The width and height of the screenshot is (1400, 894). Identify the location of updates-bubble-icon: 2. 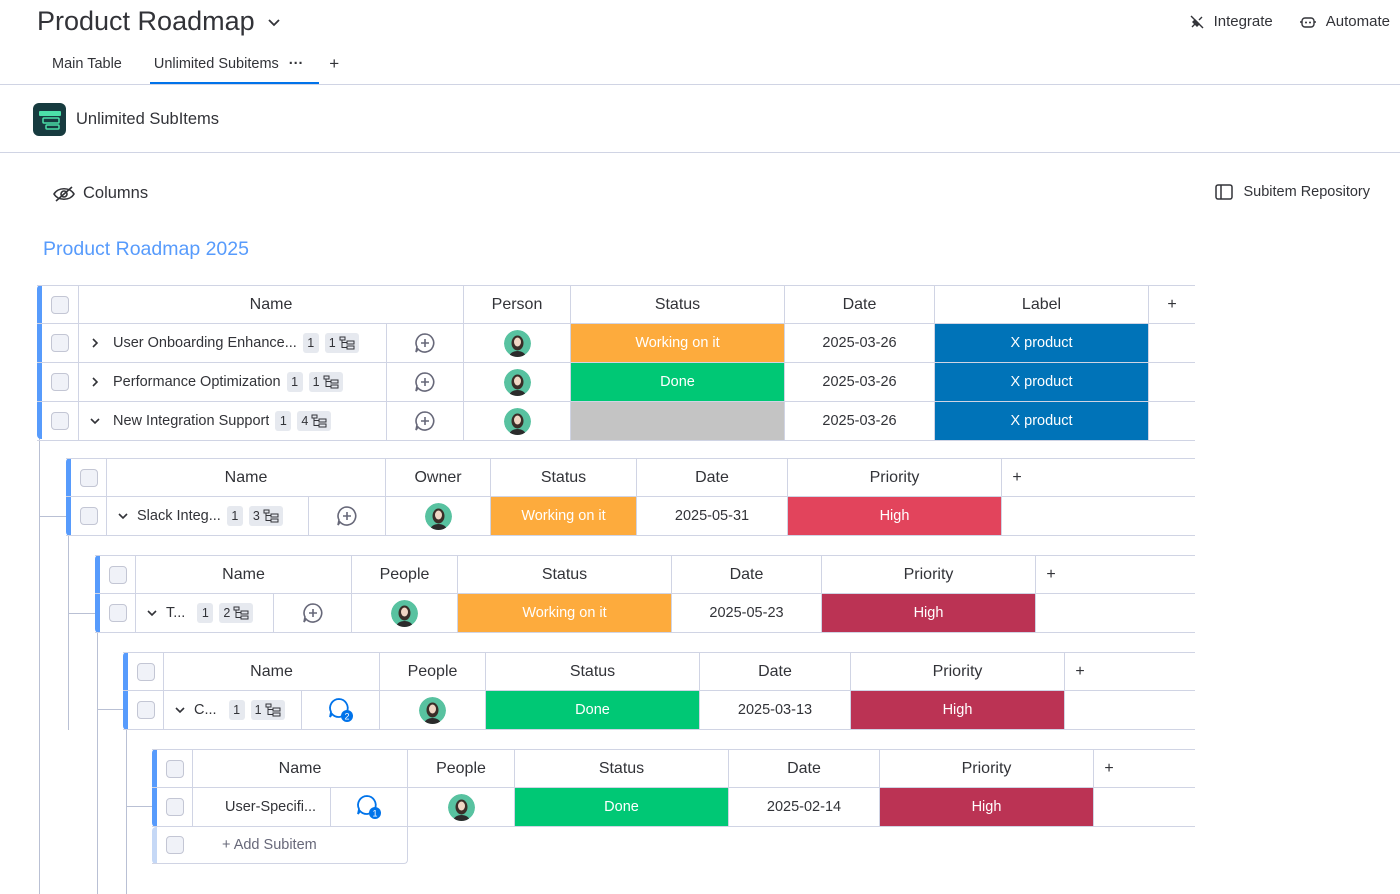
(341, 710).